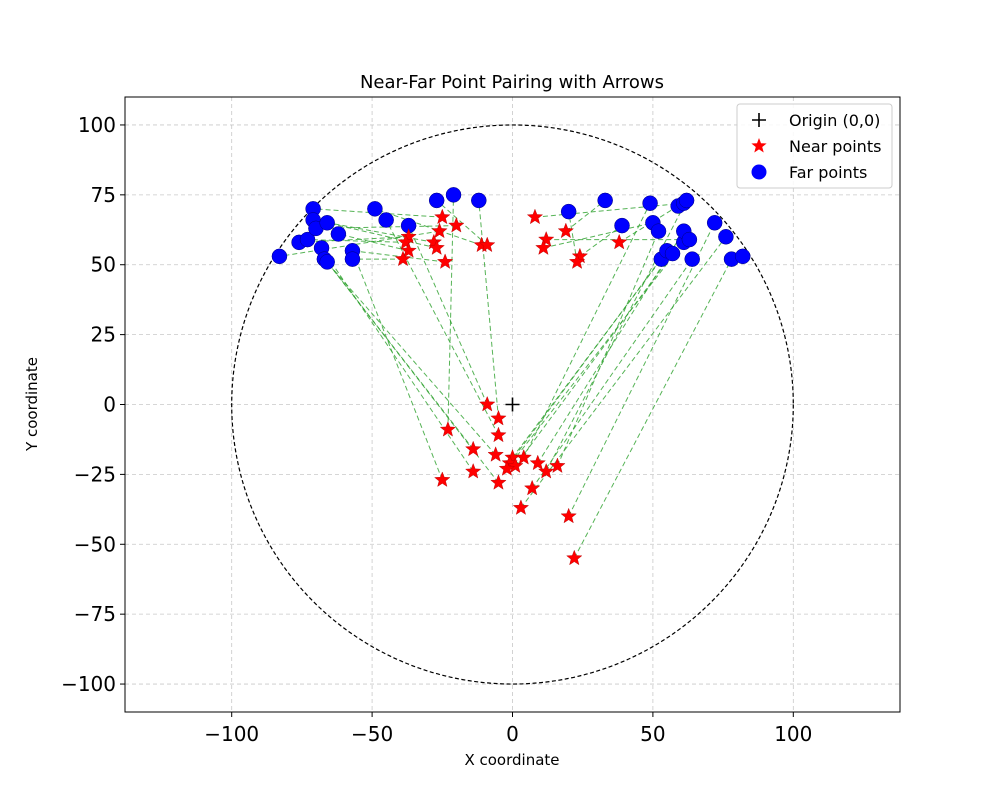 The width and height of the screenshot is (1000, 800). I want to click on far-points-layer, so click(511, 228).